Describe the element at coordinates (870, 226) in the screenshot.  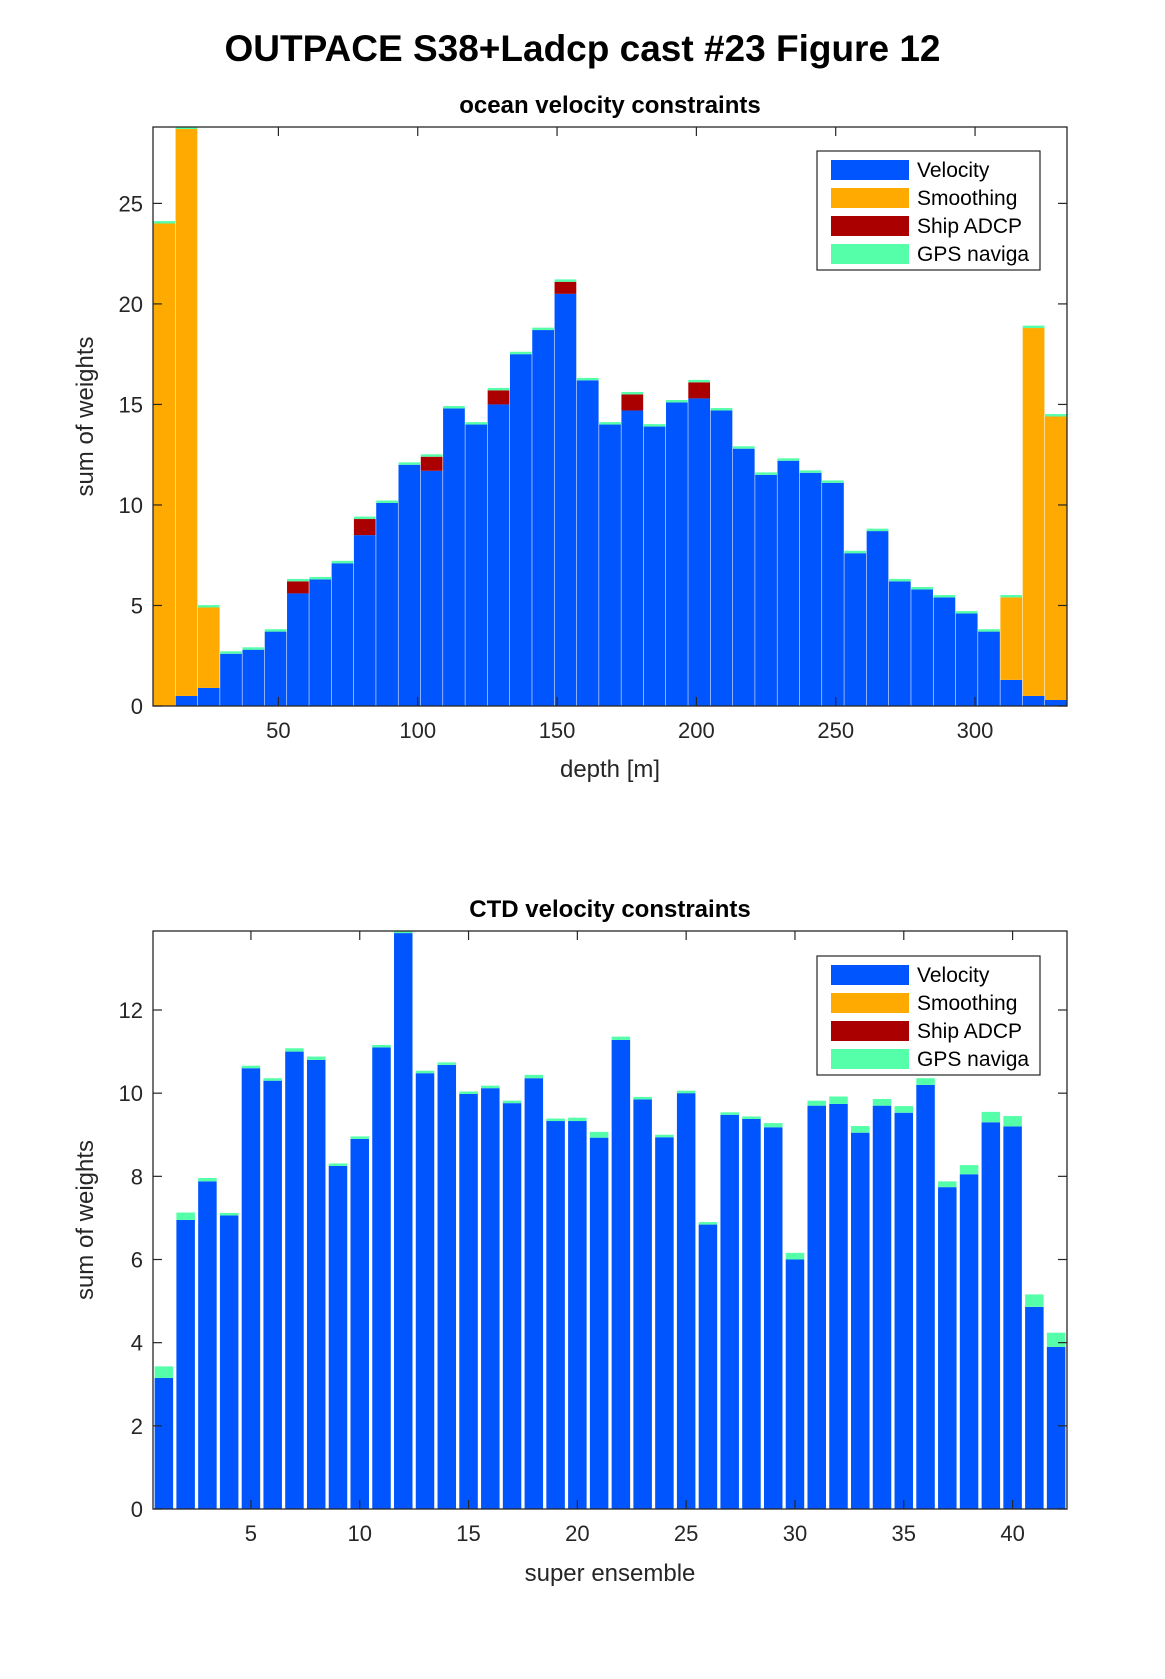
I see `legend-swatch-ship-adcp` at that location.